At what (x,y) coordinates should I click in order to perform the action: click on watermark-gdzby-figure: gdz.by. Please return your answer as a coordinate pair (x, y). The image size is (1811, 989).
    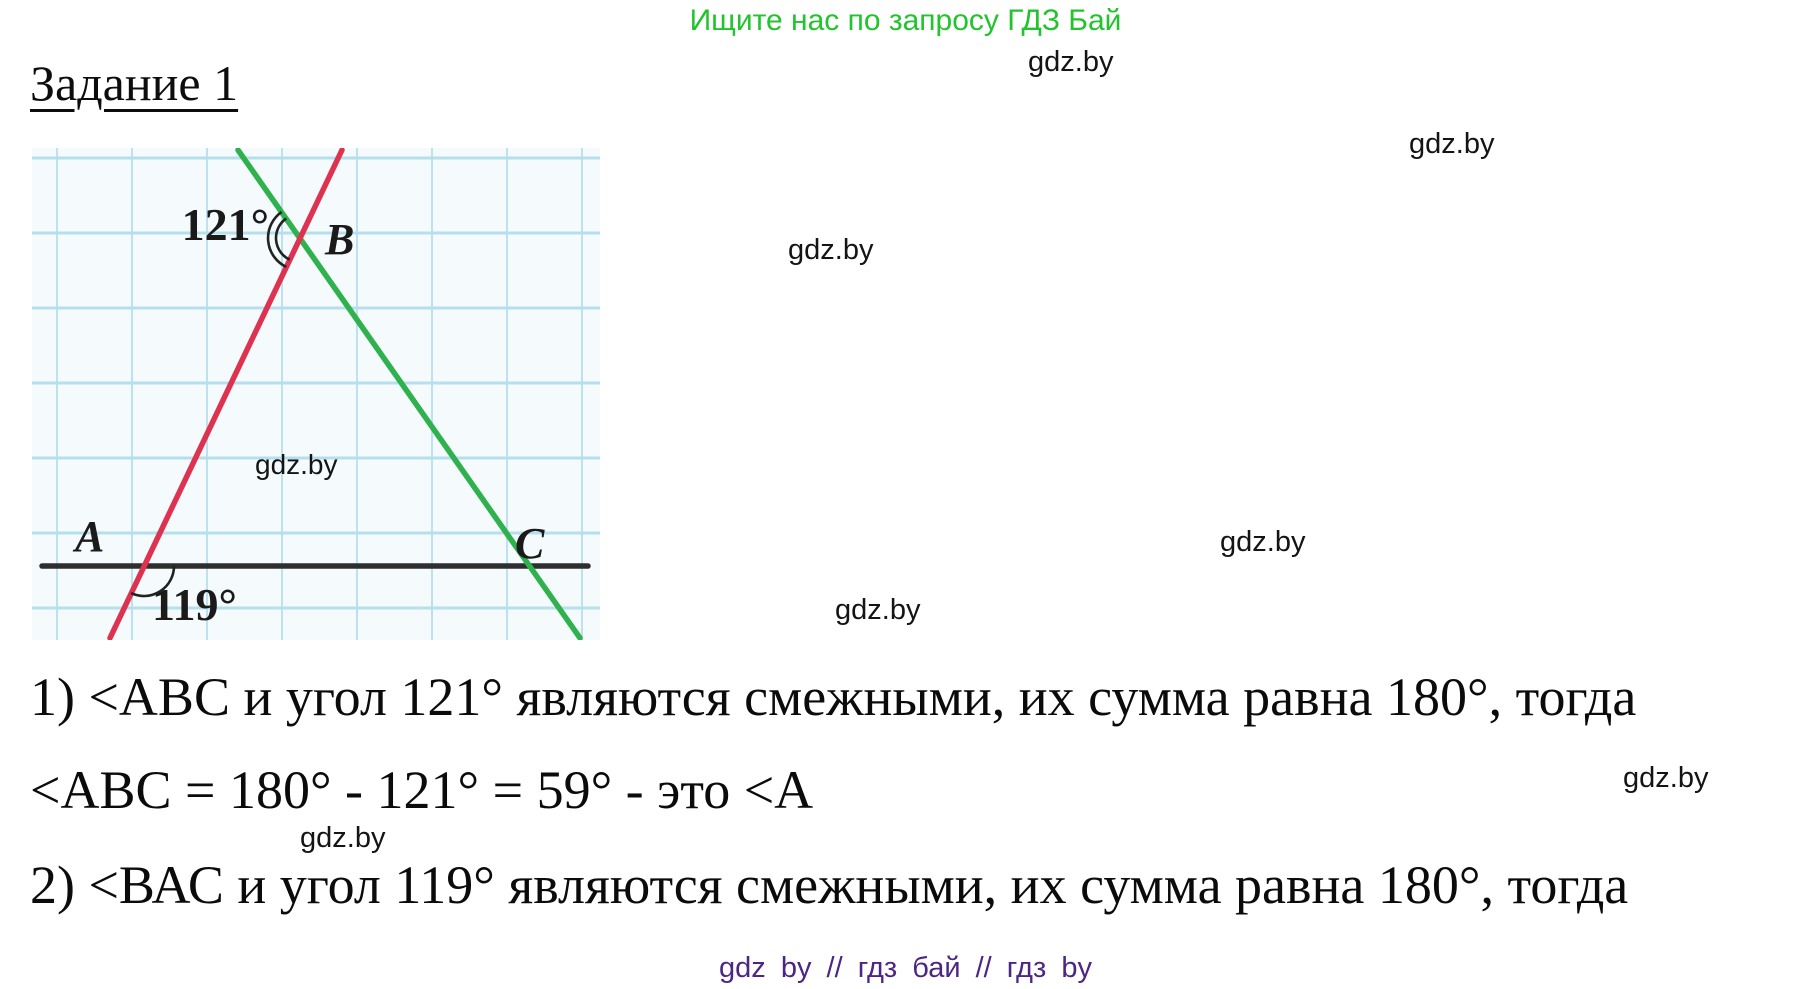
    Looking at the image, I should click on (296, 464).